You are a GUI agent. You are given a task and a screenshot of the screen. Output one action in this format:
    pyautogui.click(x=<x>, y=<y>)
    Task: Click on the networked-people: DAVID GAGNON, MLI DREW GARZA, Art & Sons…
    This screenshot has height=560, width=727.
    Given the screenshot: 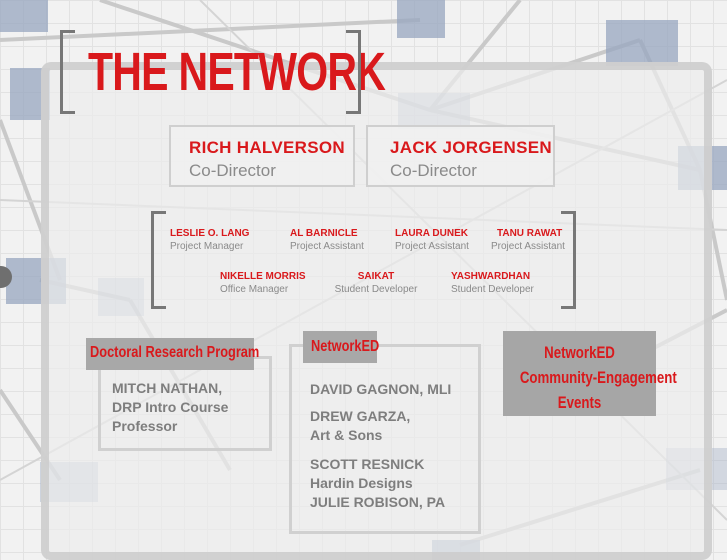 What is the action you would take?
    pyautogui.click(x=380, y=446)
    